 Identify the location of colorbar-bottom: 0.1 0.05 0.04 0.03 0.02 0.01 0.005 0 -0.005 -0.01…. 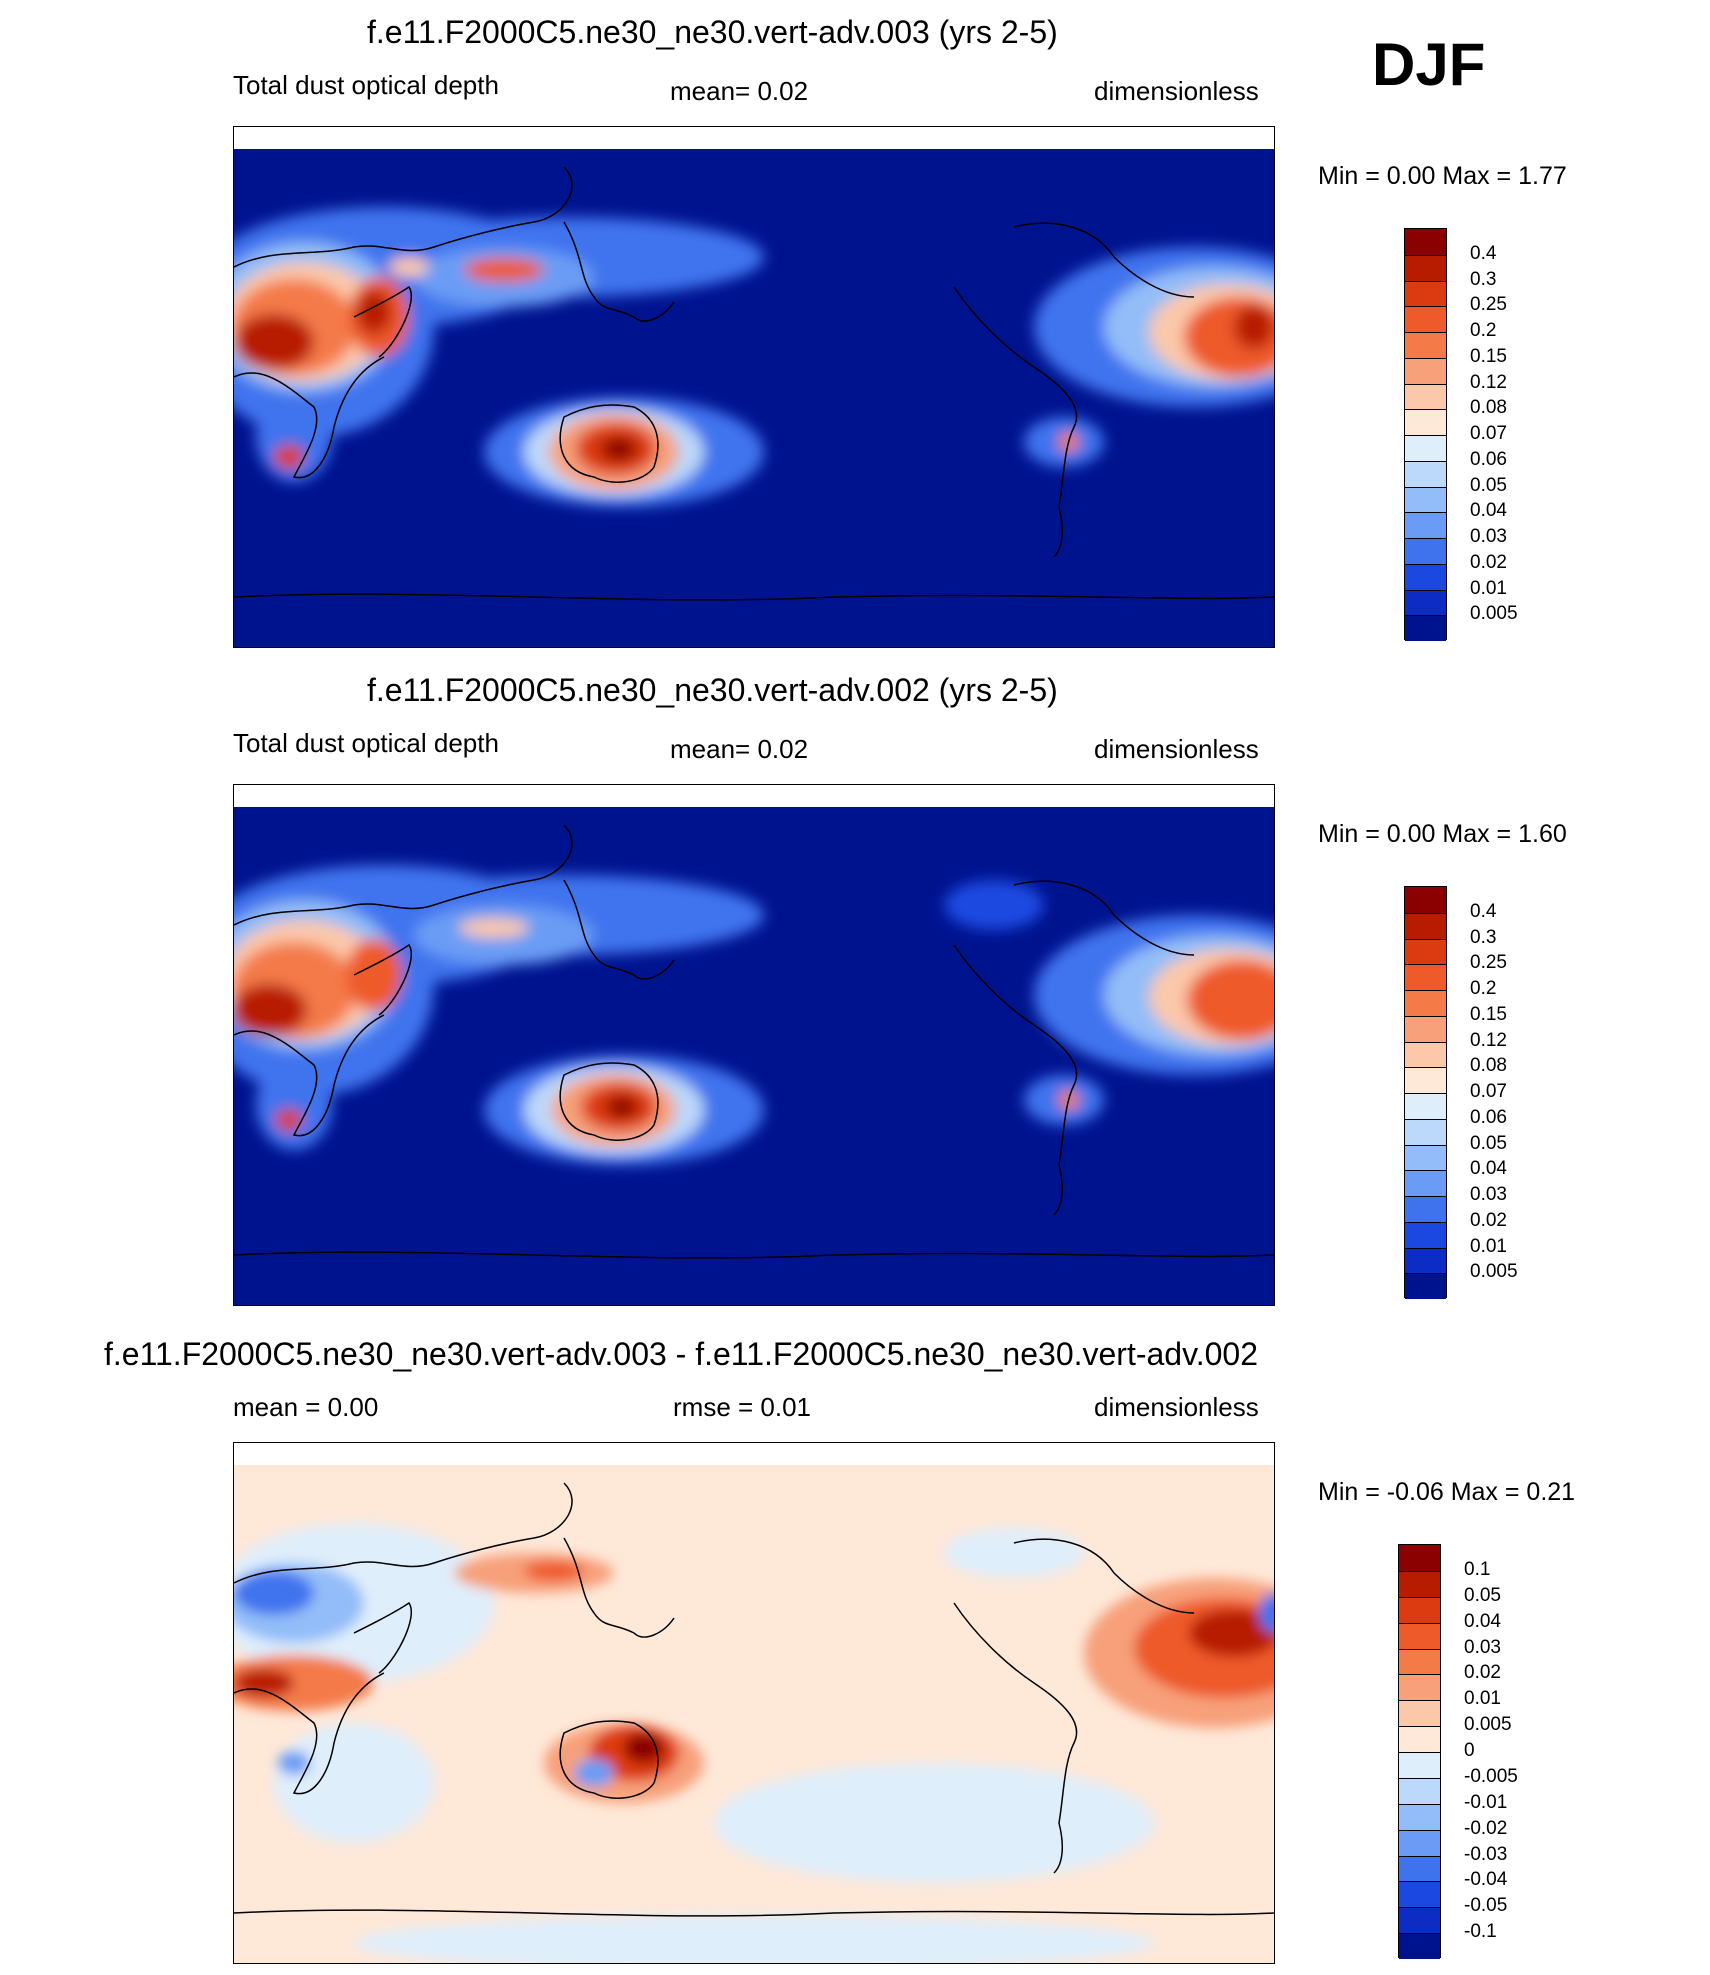
(1548, 1751).